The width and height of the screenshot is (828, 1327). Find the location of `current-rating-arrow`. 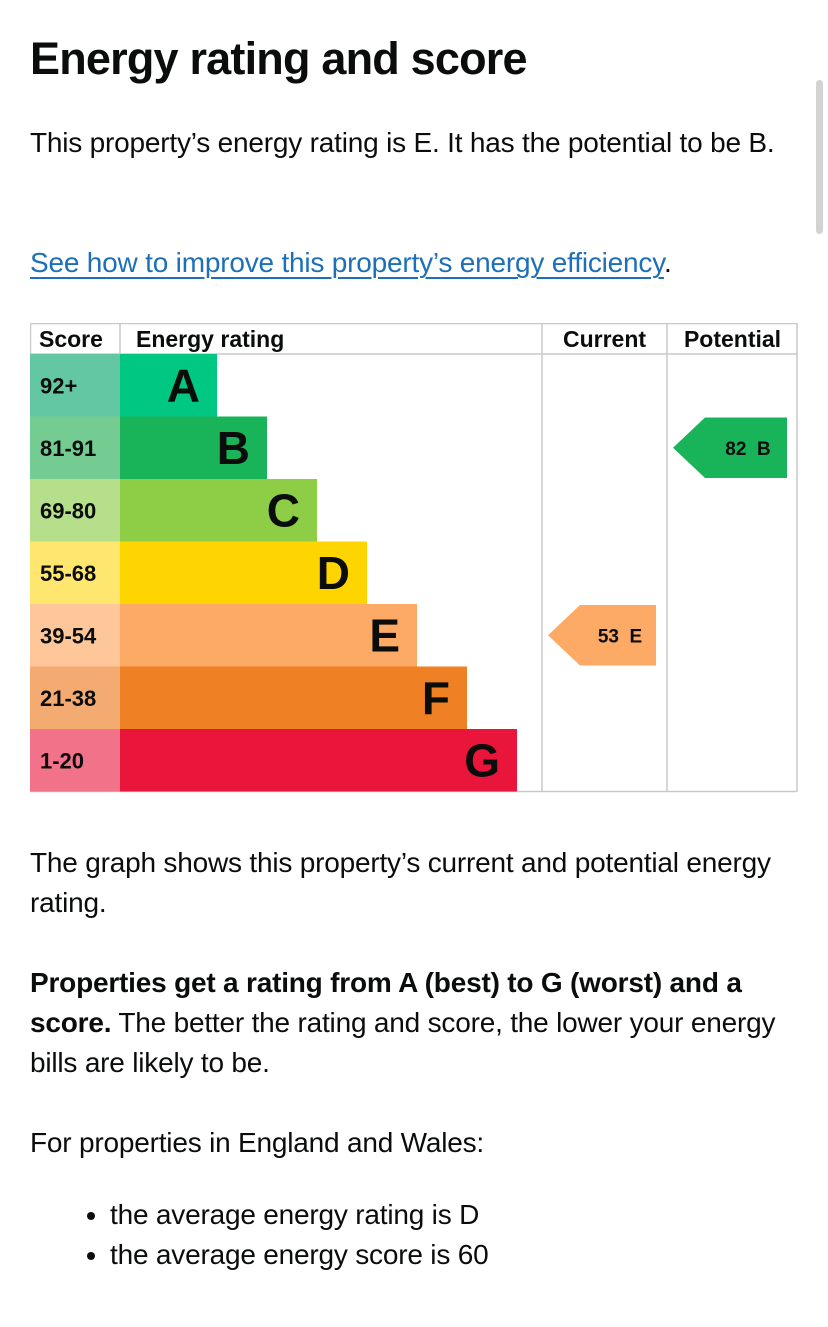

current-rating-arrow is located at coordinates (602, 635).